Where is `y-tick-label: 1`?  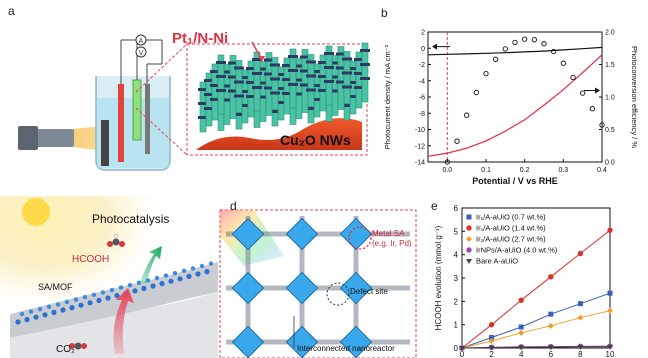 y-tick-label: 1 is located at coordinates (456, 325).